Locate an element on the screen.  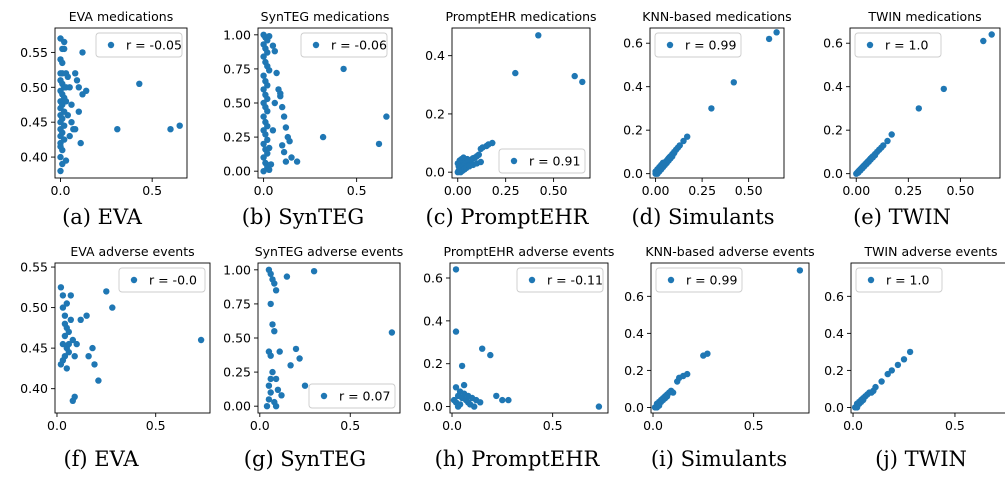
chart-title: TWIN medications is located at coordinates (924, 16).